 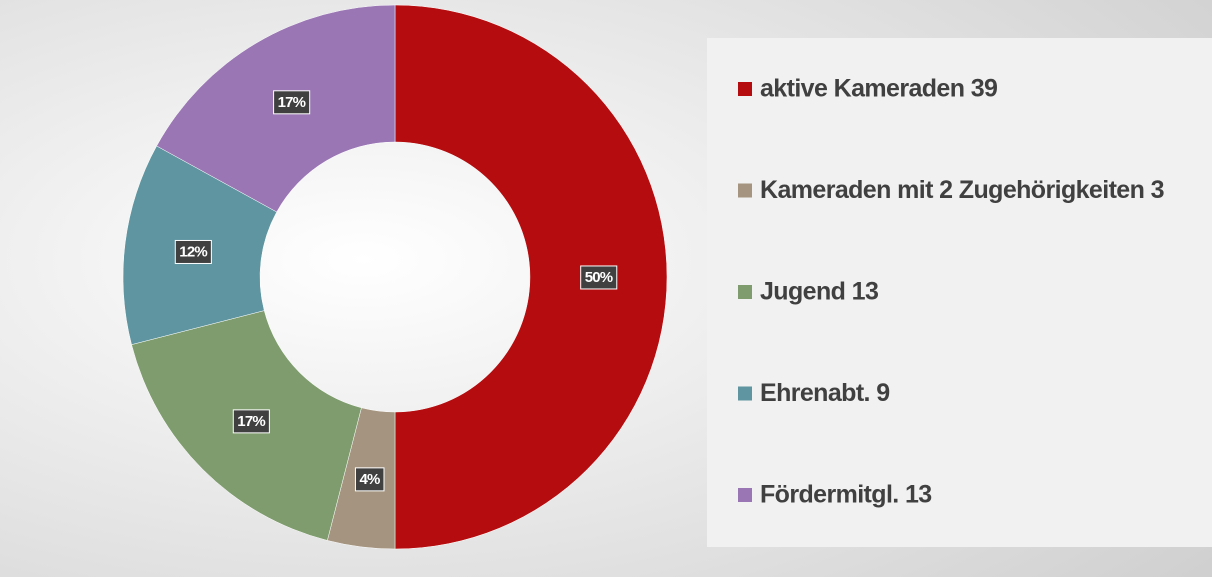 What do you see at coordinates (825, 393) in the screenshot?
I see `legend-label: Ehrenabt. 9` at bounding box center [825, 393].